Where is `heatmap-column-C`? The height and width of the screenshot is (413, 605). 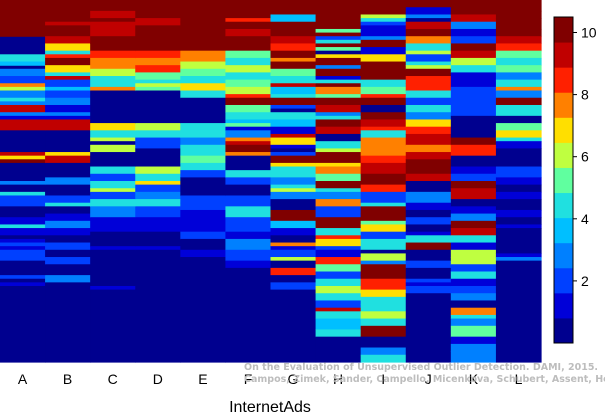
heatmap-column-C is located at coordinates (113, 181).